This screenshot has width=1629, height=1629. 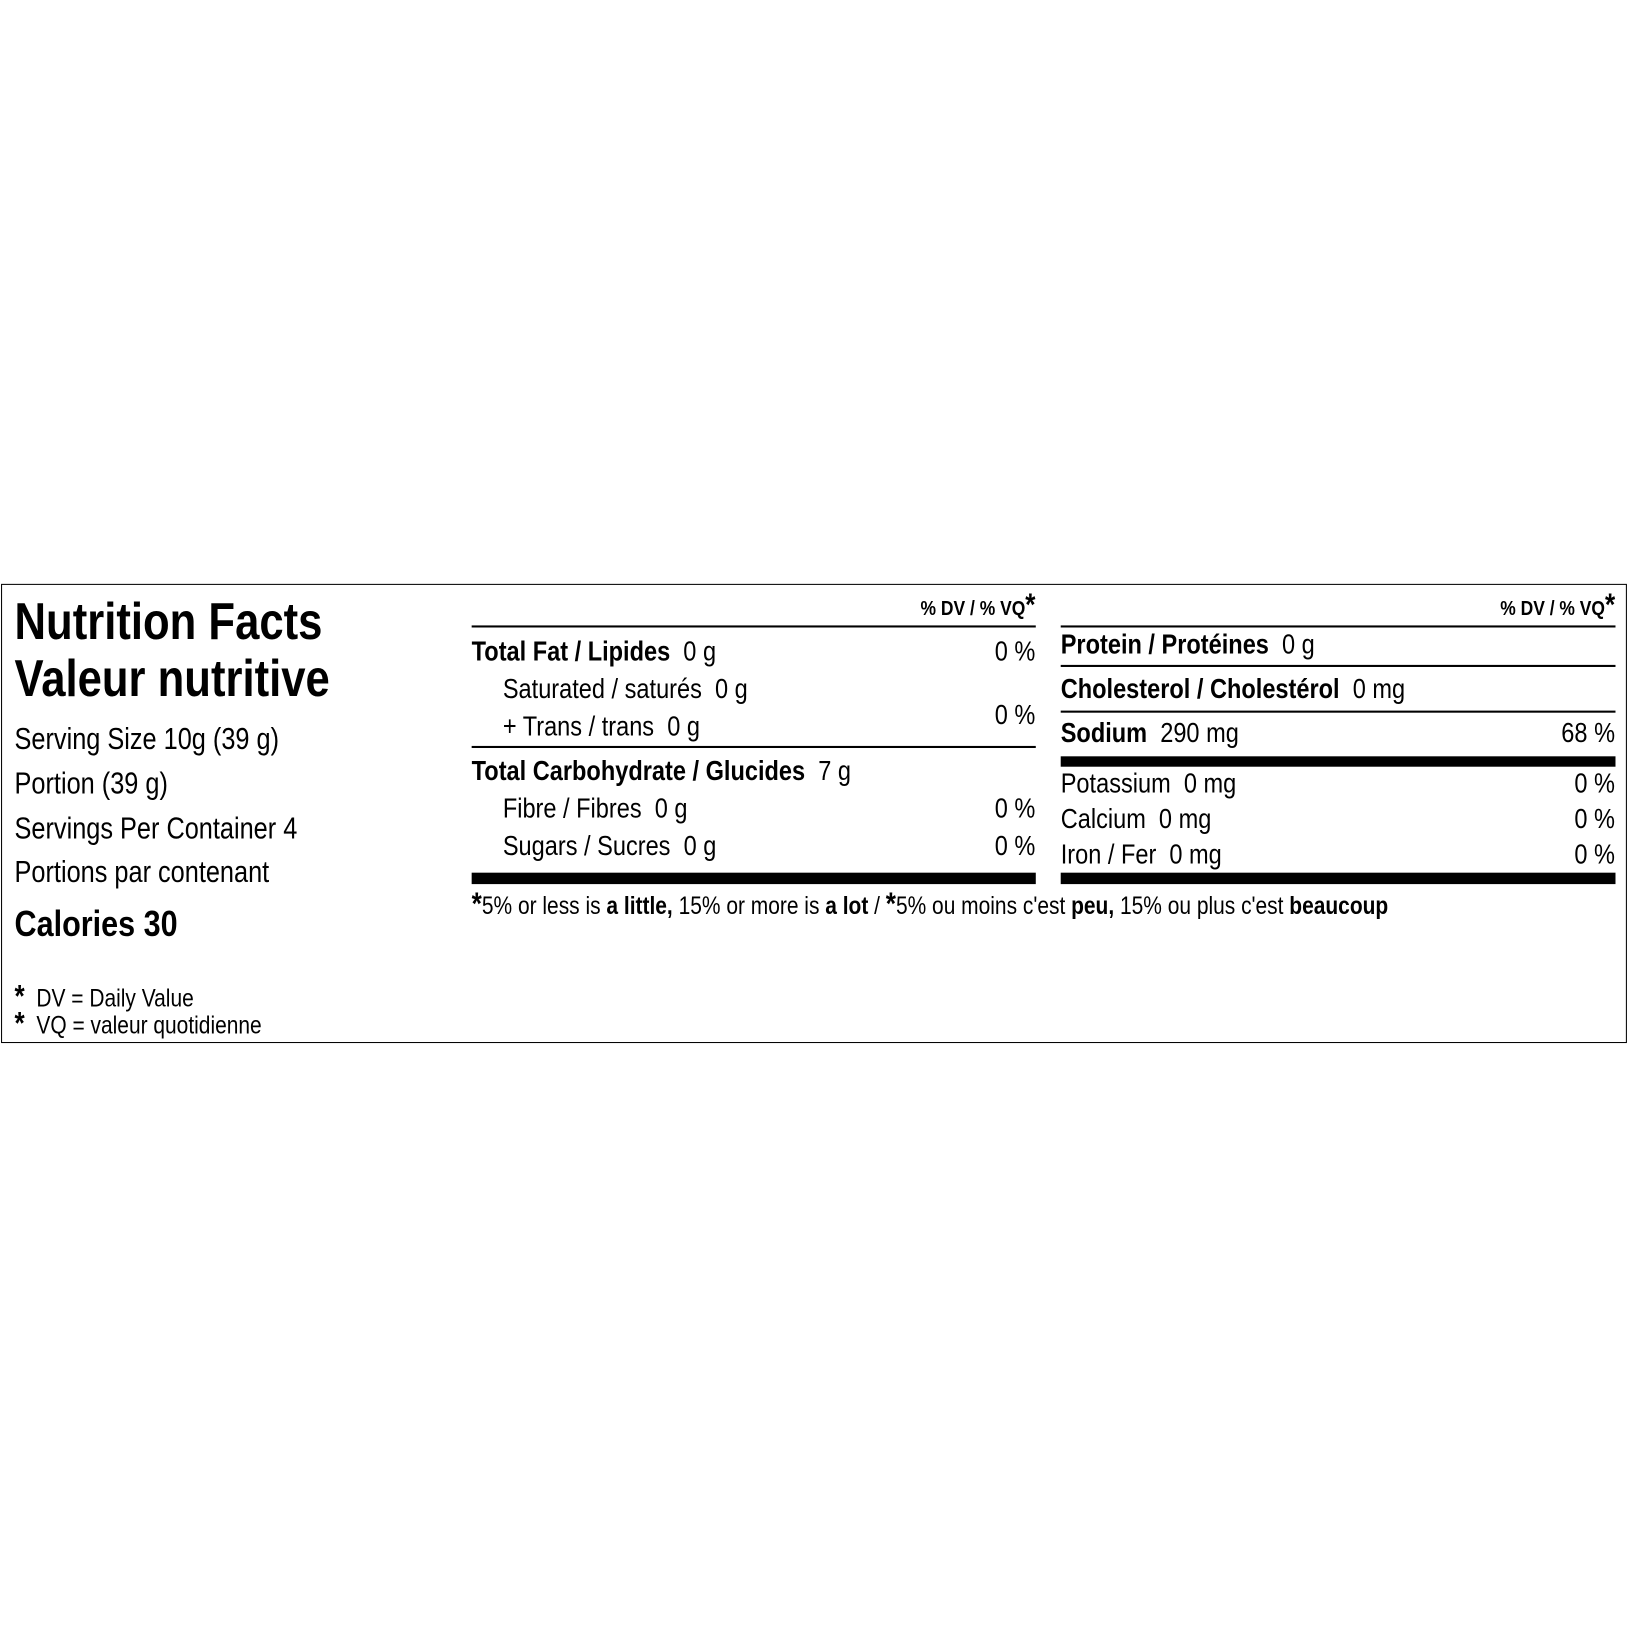 I want to click on sodium-dv: 68 %, so click(x=1588, y=732).